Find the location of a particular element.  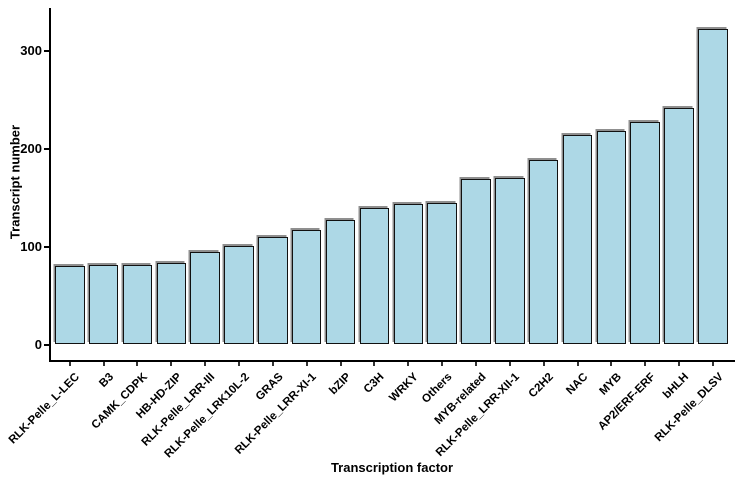

x-category-label: GRAS is located at coordinates (269, 387).